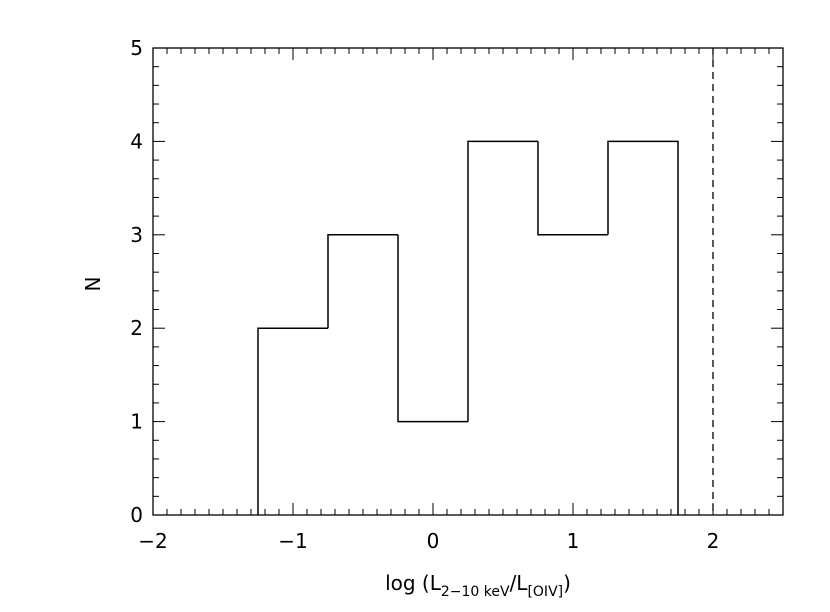  I want to click on y-tick-label: 3, so click(136, 235).